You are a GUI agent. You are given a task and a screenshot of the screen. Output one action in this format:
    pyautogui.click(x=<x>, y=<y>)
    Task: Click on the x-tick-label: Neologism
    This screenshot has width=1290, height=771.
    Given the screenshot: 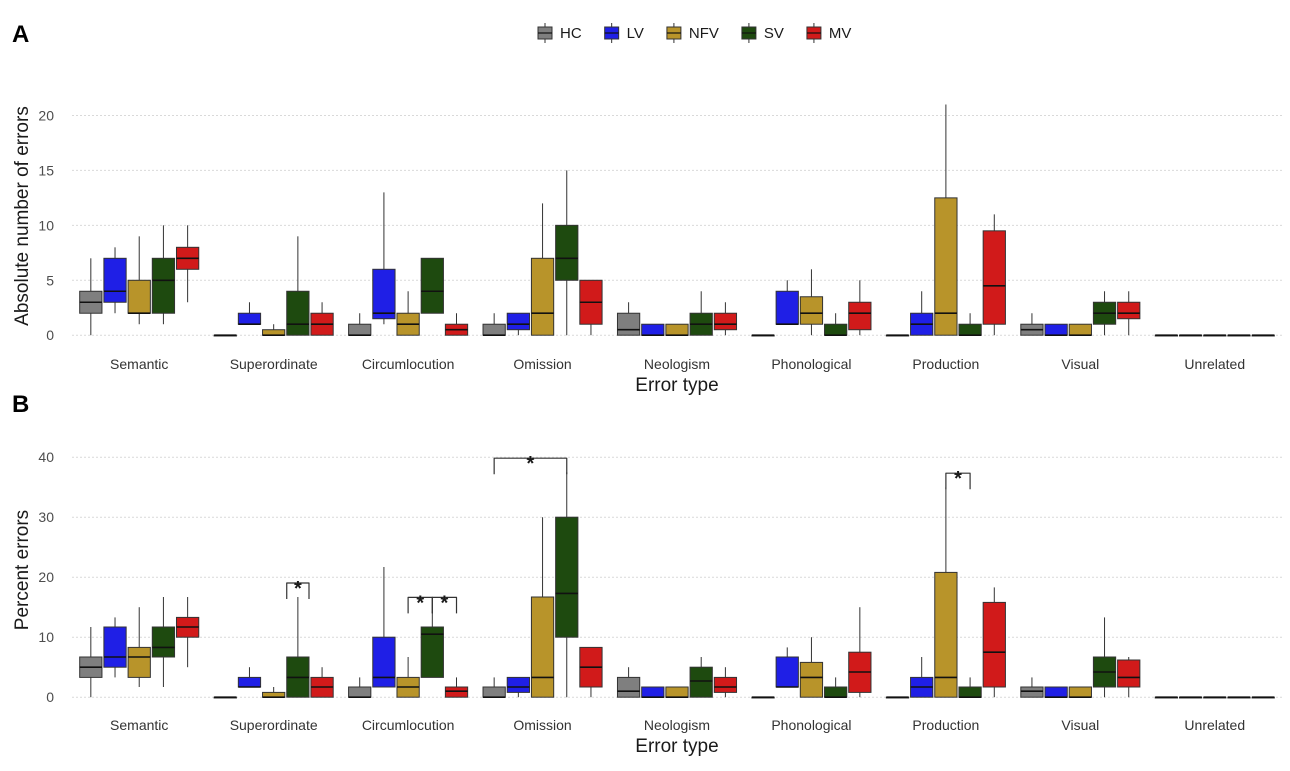 What is the action you would take?
    pyautogui.click(x=677, y=725)
    